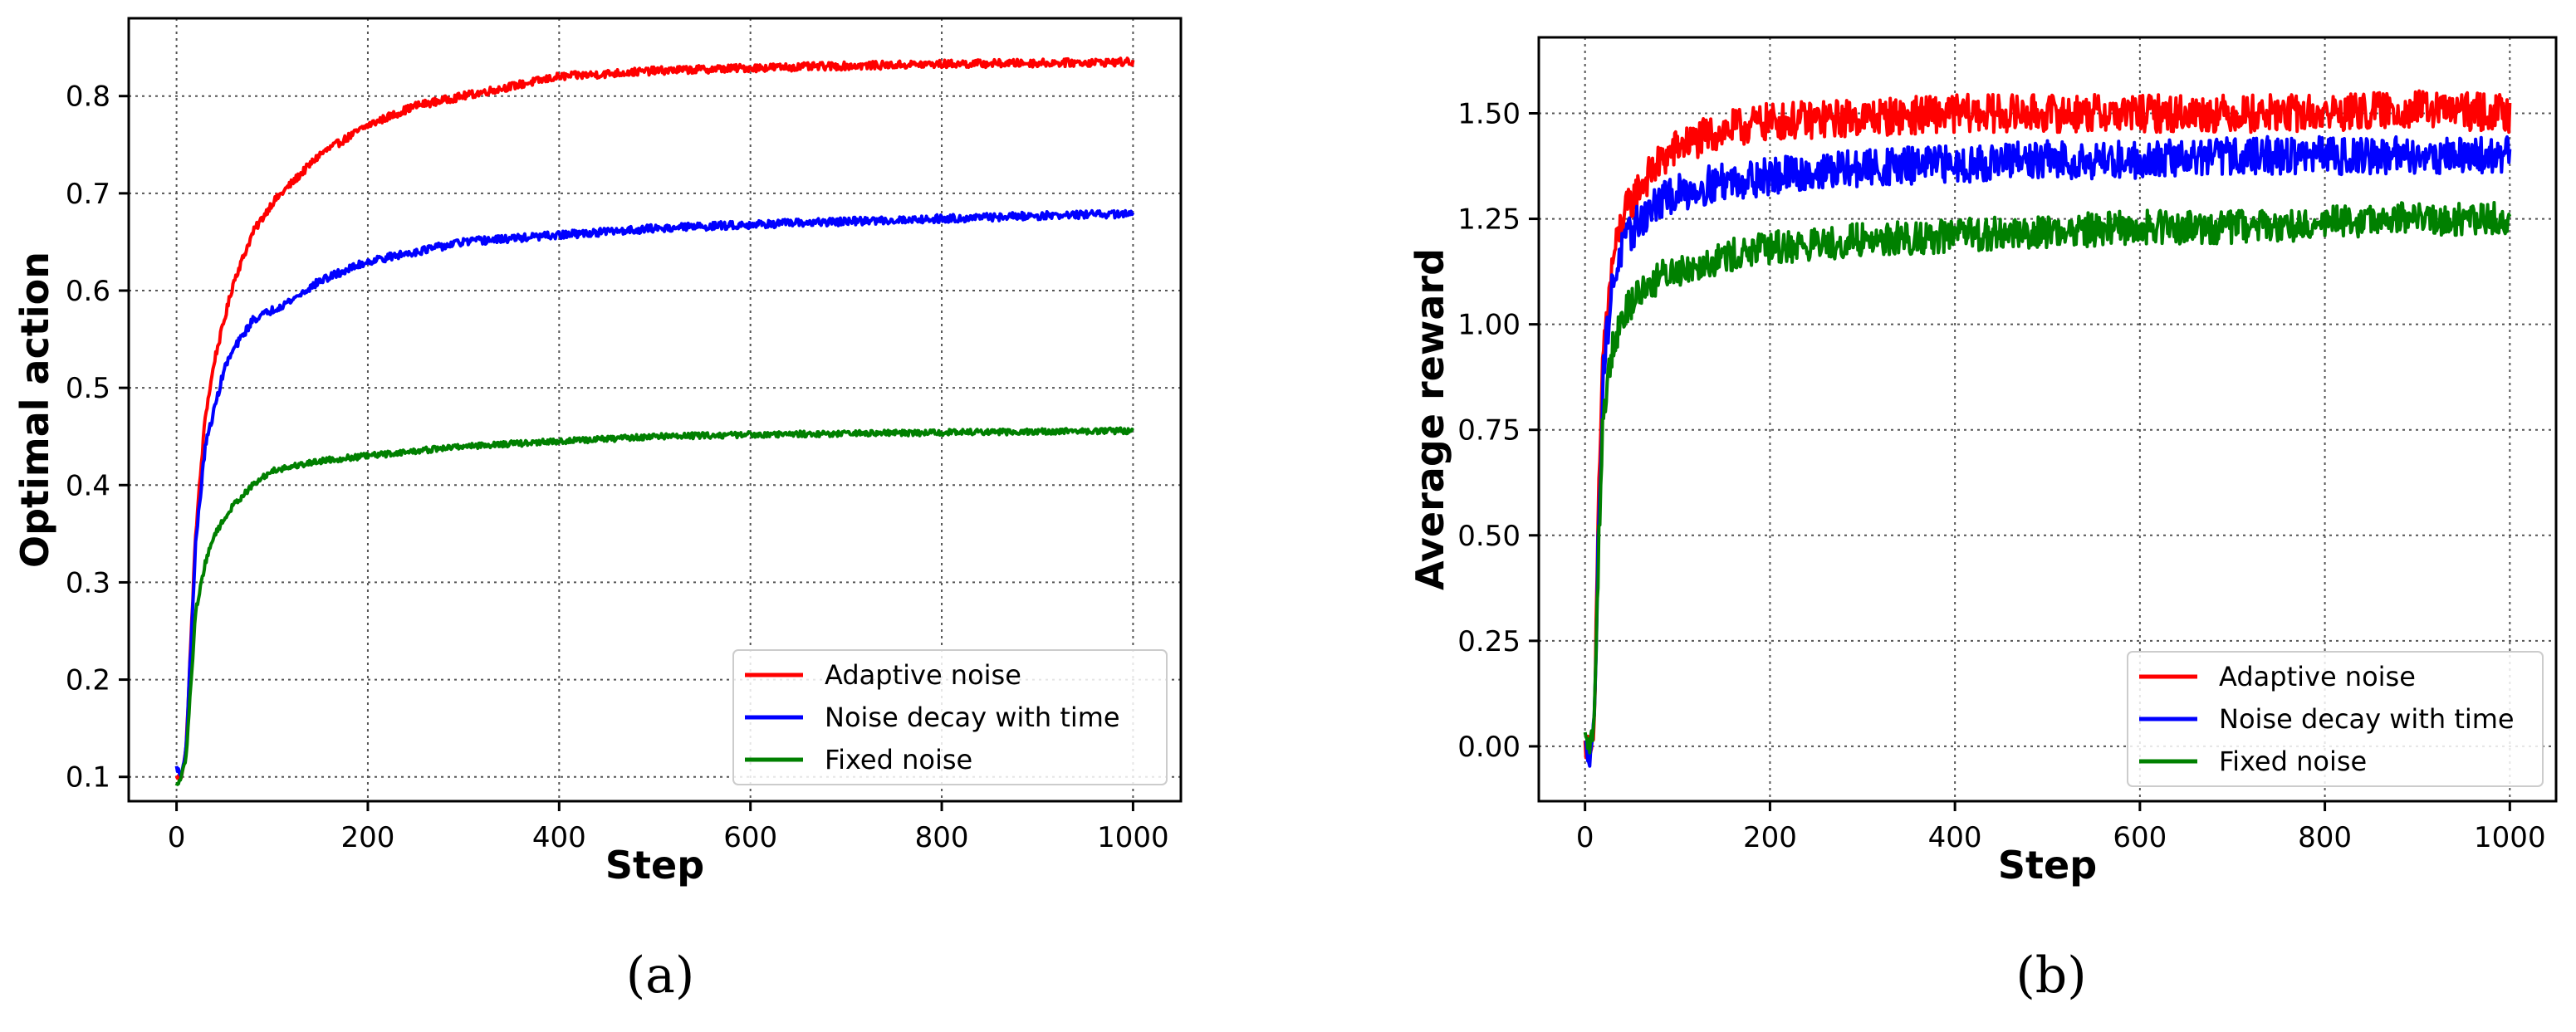  What do you see at coordinates (1489, 113) in the screenshot?
I see `y-tick-label: 1.50` at bounding box center [1489, 113].